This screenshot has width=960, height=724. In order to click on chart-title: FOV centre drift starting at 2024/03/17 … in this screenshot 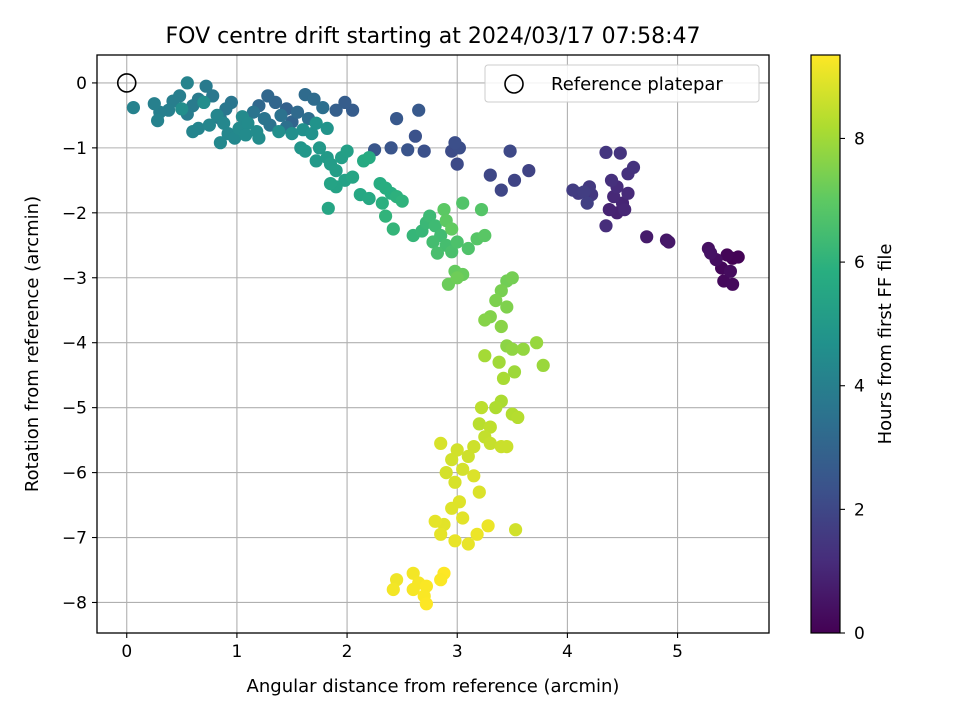, I will do `click(433, 36)`.